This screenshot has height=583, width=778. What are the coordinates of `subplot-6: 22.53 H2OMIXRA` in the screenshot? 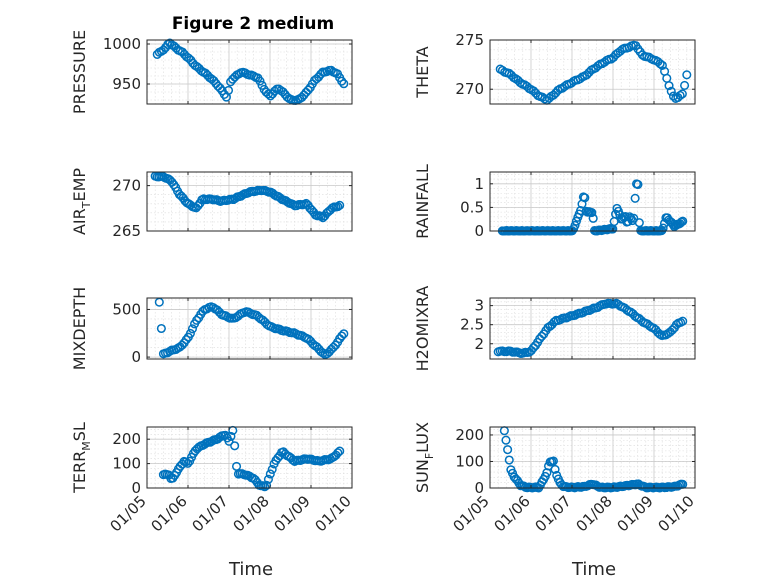 It's located at (554, 329).